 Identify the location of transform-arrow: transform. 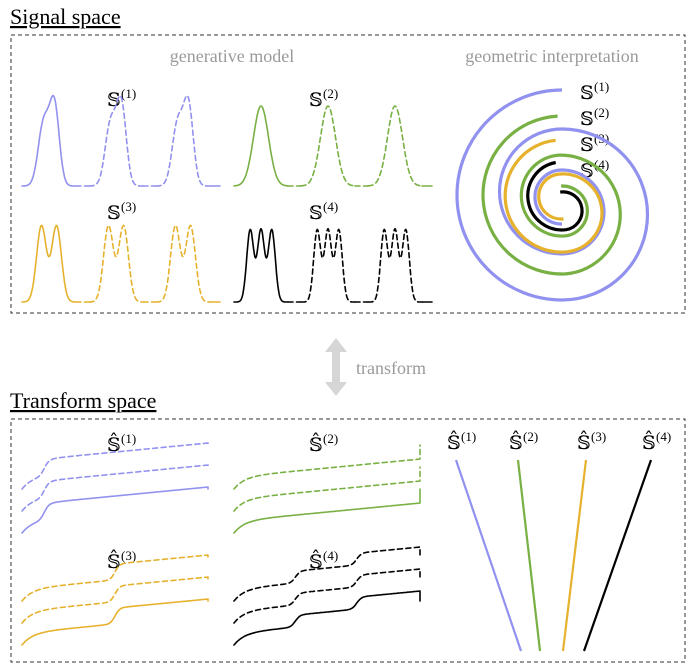
(375, 367).